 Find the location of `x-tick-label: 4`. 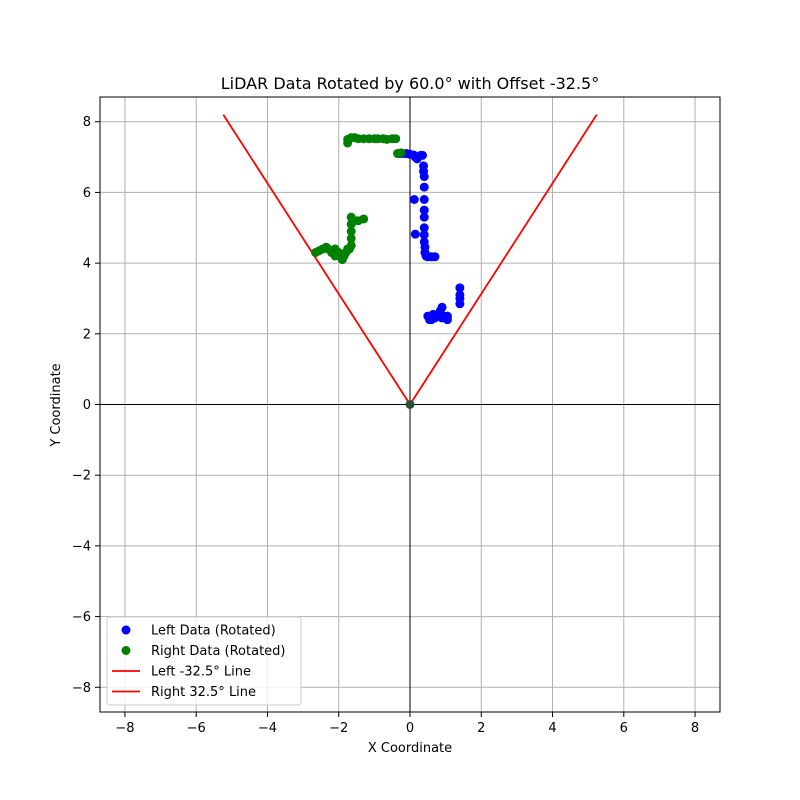

x-tick-label: 4 is located at coordinates (552, 728).